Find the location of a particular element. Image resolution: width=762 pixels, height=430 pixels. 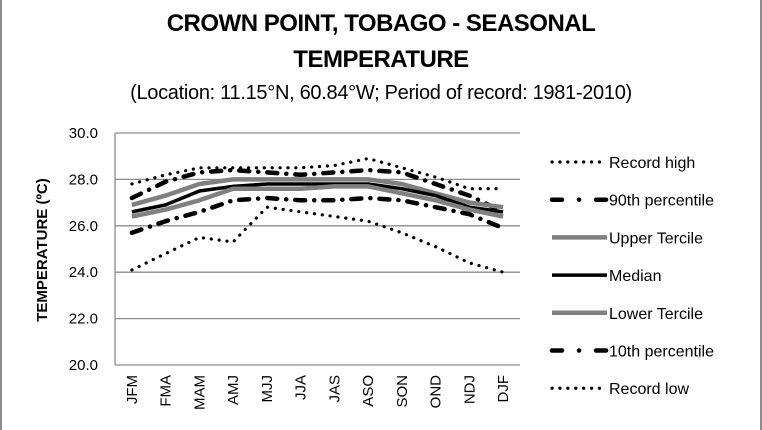

series-line-90th-percentile is located at coordinates (317, 191).